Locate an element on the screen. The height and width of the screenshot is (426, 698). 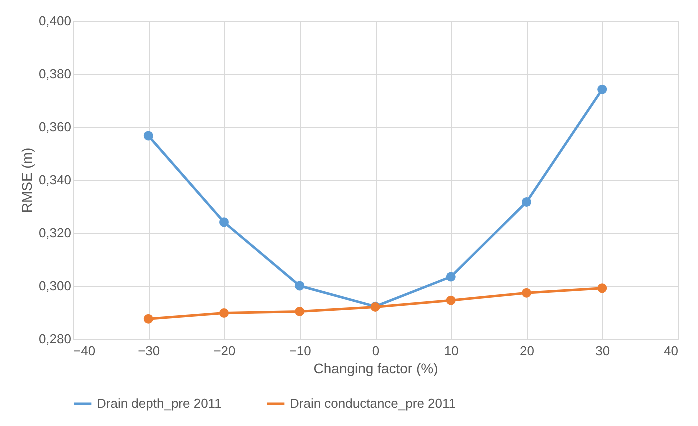
y-tick-label: 0,380 is located at coordinates (55, 74).